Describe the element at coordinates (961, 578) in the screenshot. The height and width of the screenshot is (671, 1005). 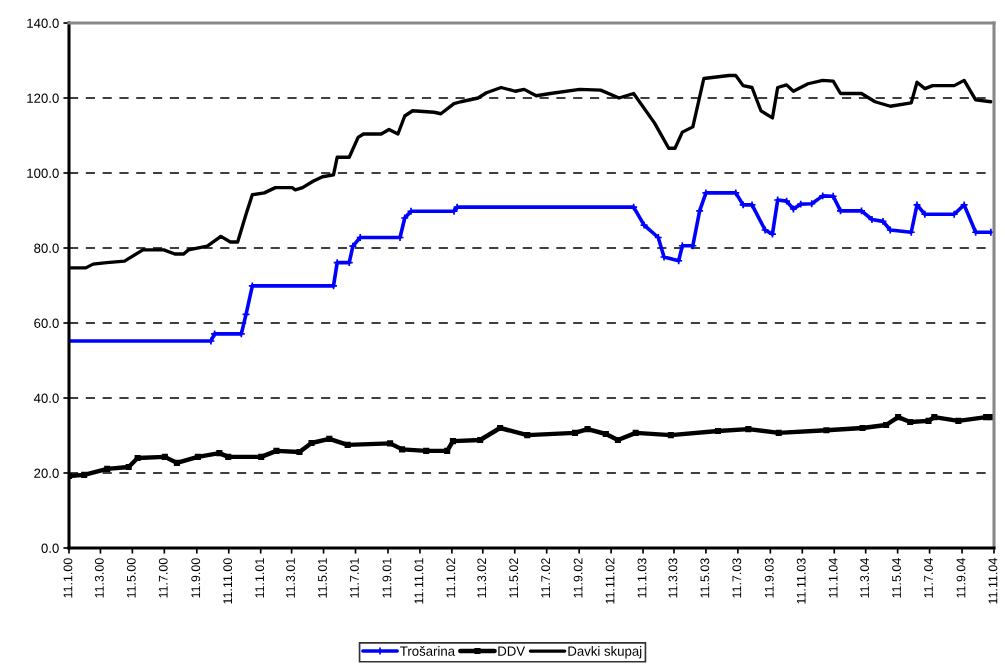
I see `x-tick-label: 11.9.04` at that location.